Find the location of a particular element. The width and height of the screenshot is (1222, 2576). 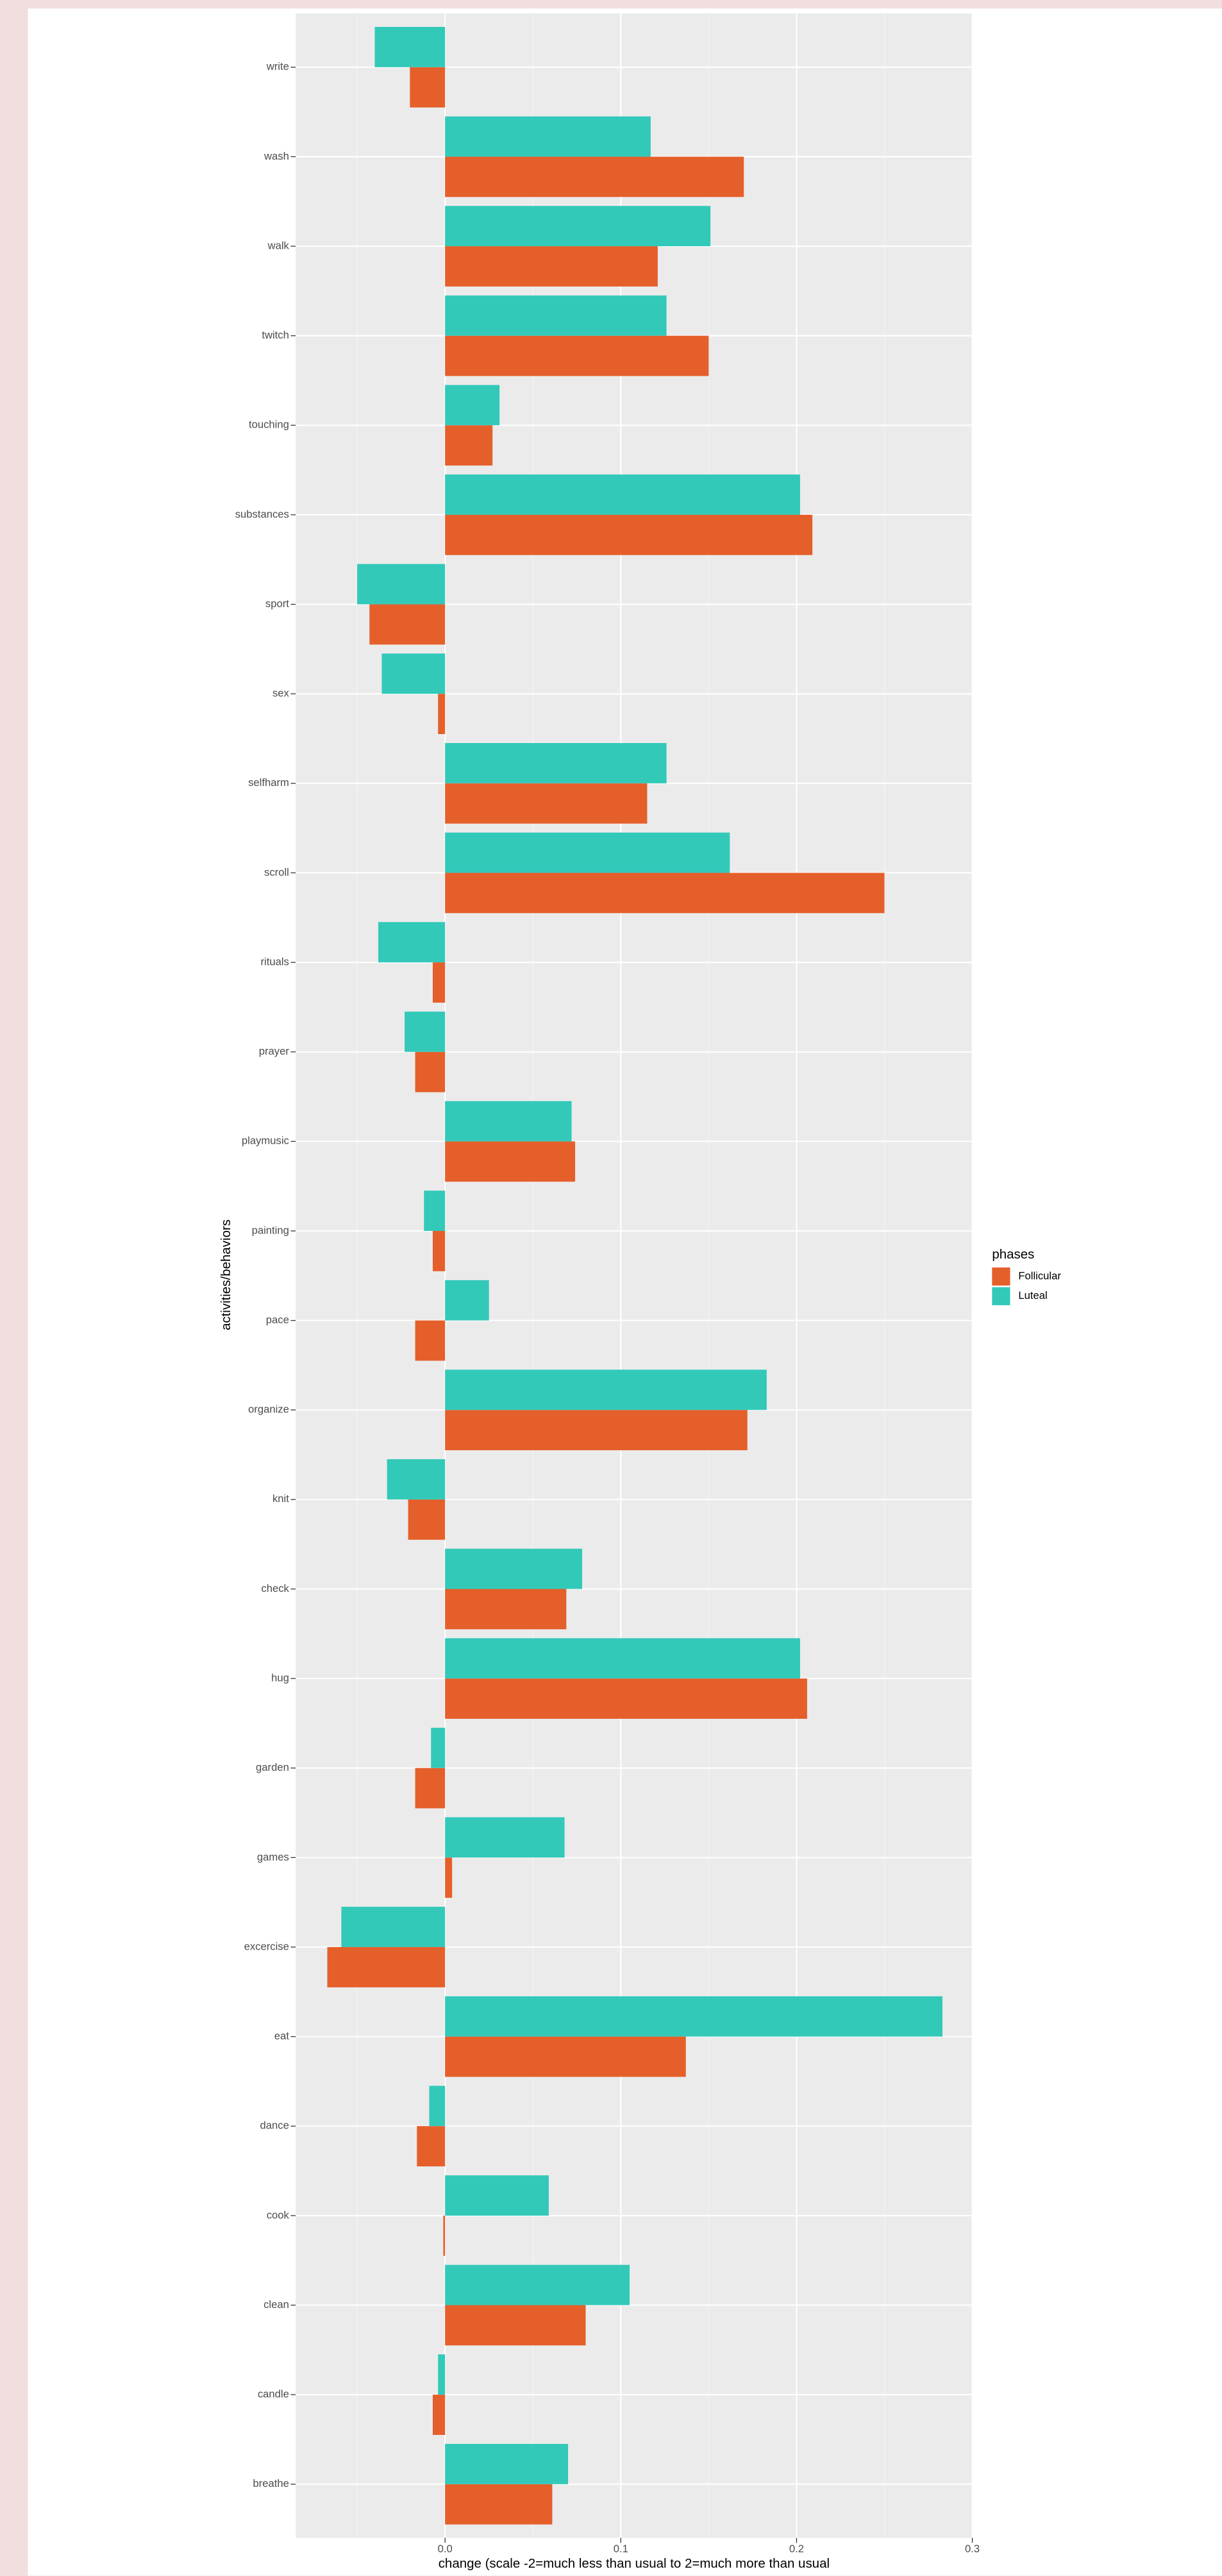

x-tick-label: 0.3 is located at coordinates (972, 2549).